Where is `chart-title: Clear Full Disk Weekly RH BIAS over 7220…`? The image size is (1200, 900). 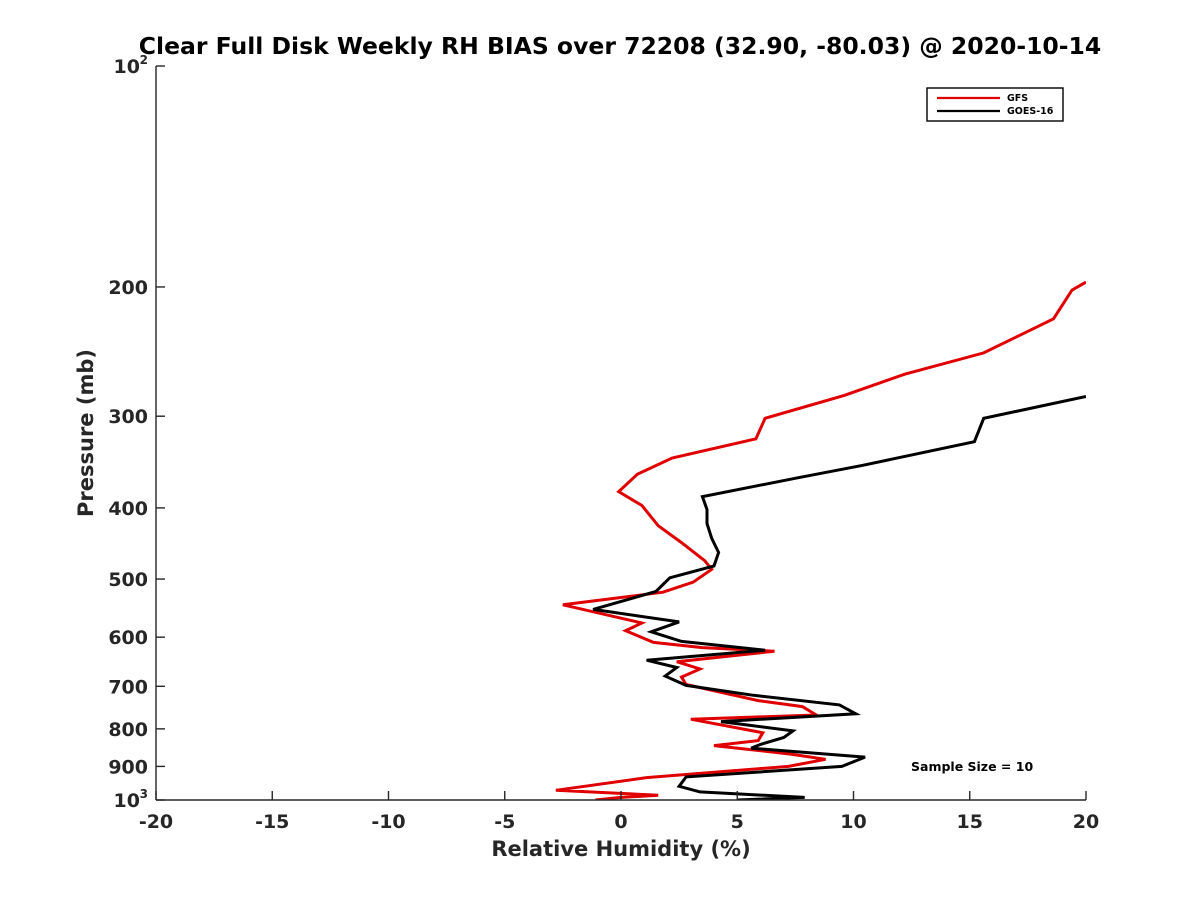
chart-title: Clear Full Disk Weekly RH BIAS over 7220… is located at coordinates (620, 46).